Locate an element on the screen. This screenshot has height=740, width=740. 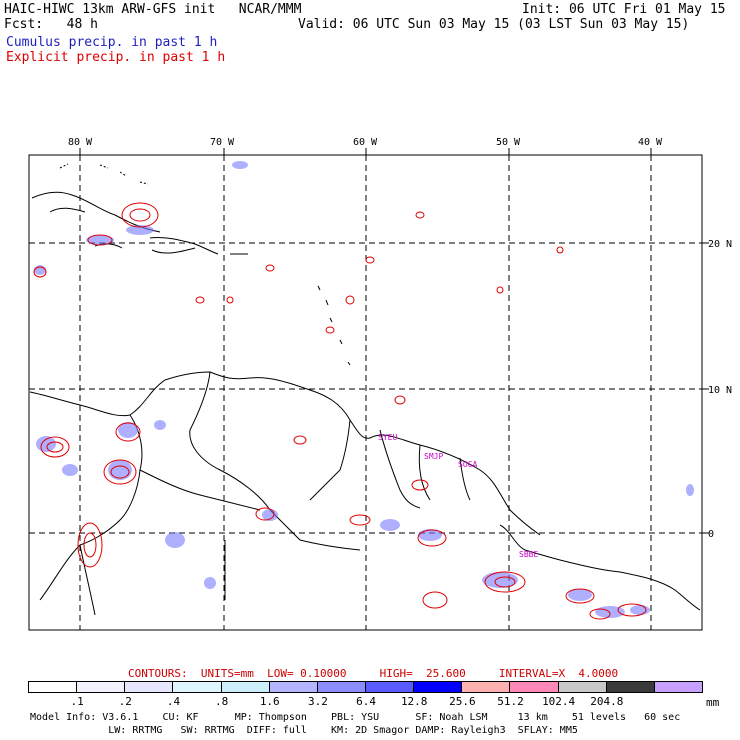
colorbar-ticks: .1 .2 .4 .8 1.6 3.2 6.4 12.8 25.6 51.2 102.4 204.8 is located at coordinates (370, 702).